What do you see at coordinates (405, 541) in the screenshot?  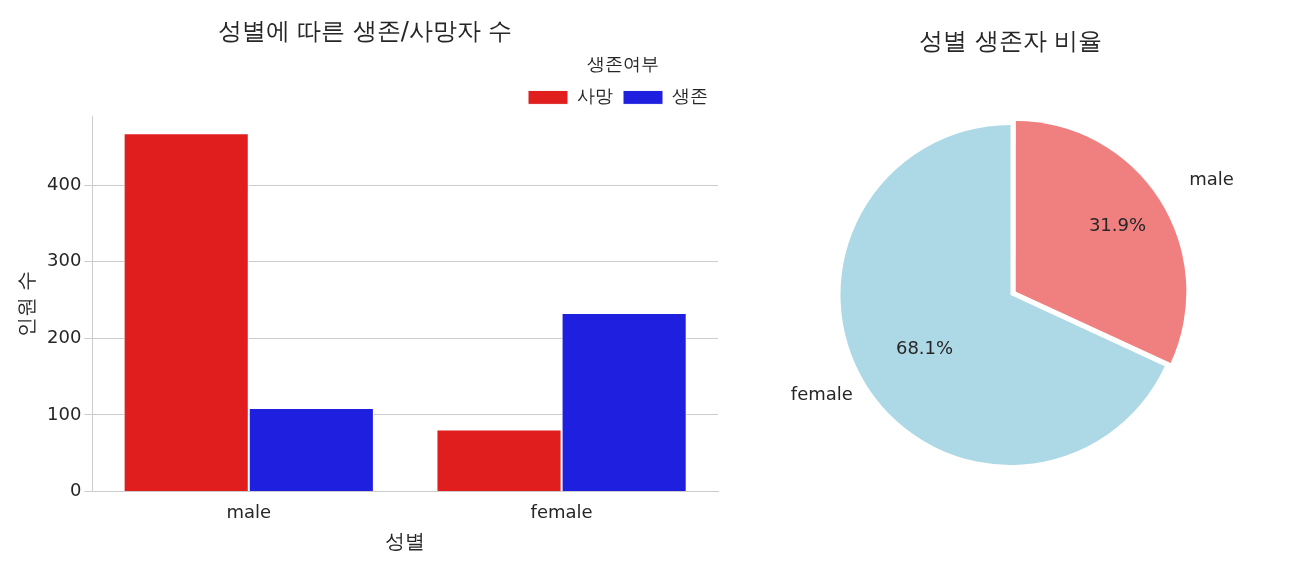 I see `x-axis-title: 성별` at bounding box center [405, 541].